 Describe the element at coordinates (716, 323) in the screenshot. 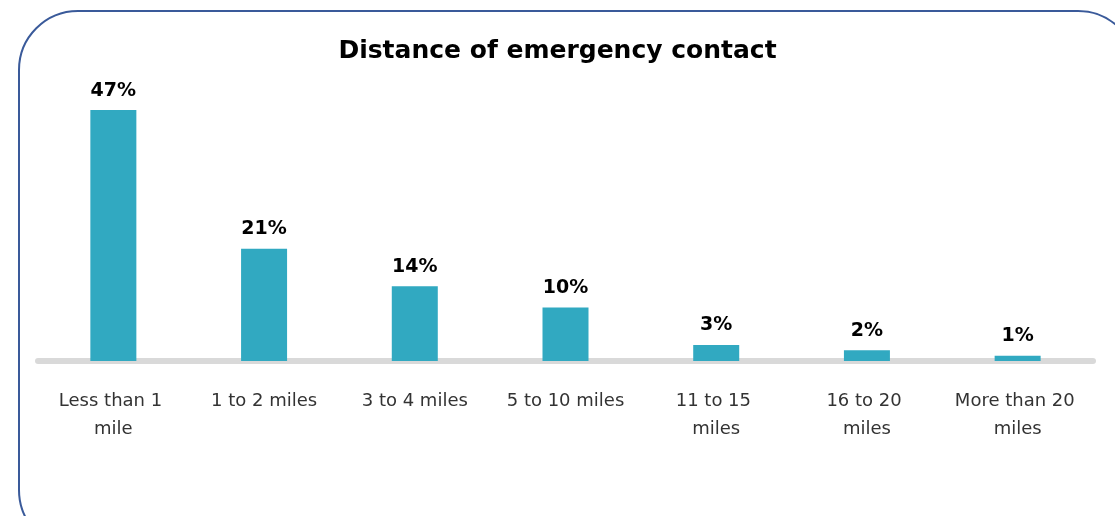

I see `data-label: 3%` at that location.